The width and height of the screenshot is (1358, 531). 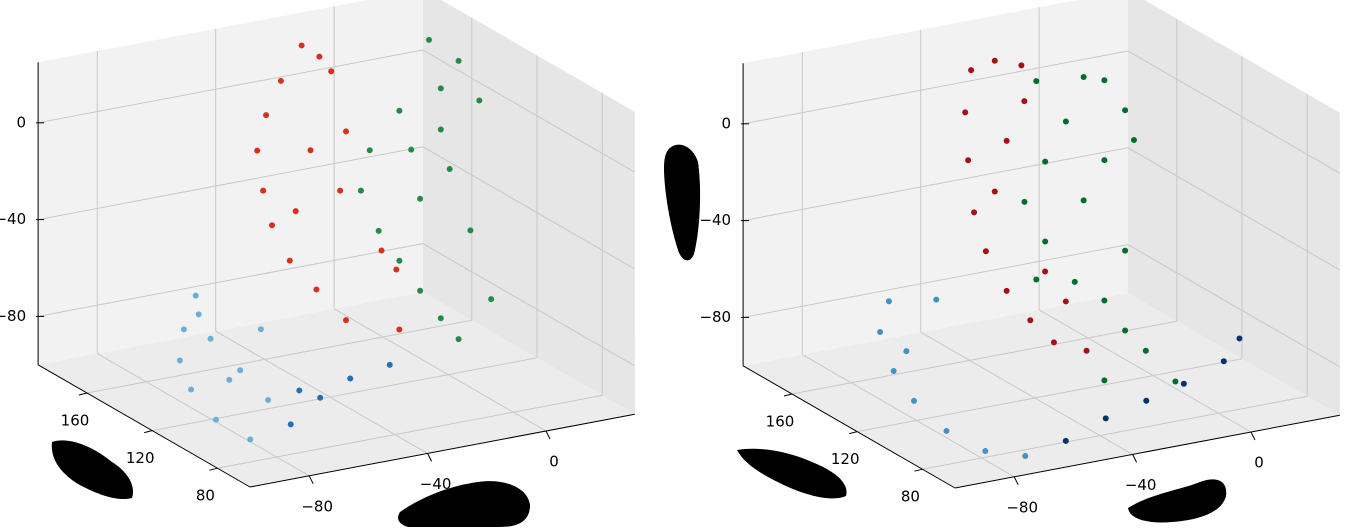 I want to click on y-axis-line, so click(x=144, y=426).